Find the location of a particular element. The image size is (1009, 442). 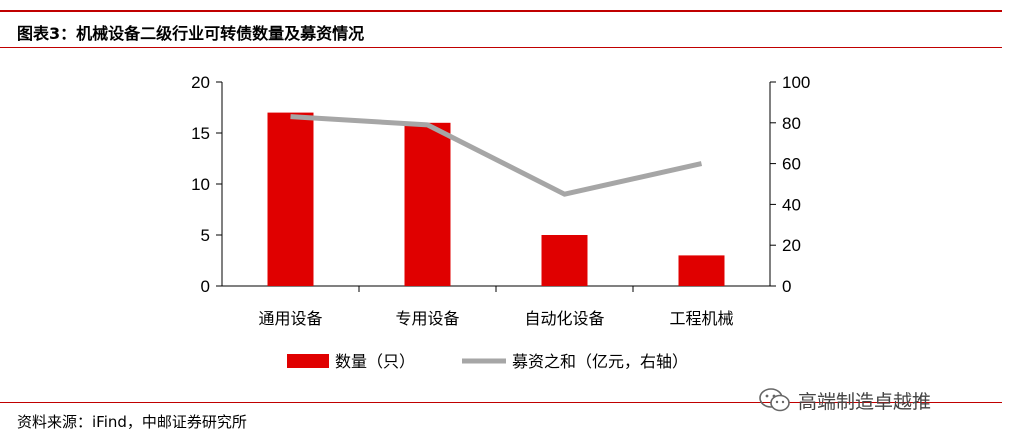

legend-bar-swatch is located at coordinates (308, 361).